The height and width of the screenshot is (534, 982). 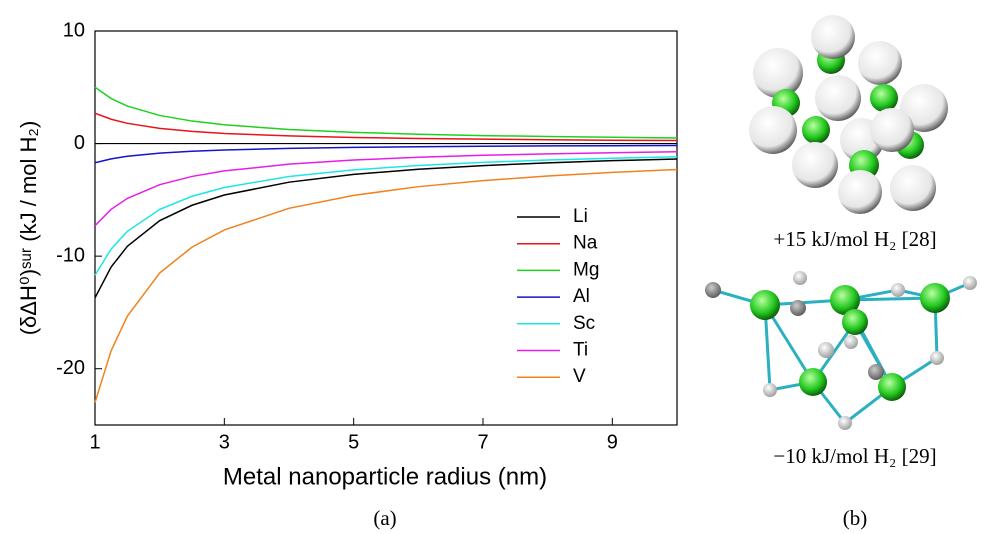 What do you see at coordinates (581, 296) in the screenshot?
I see `legend-label: Al` at bounding box center [581, 296].